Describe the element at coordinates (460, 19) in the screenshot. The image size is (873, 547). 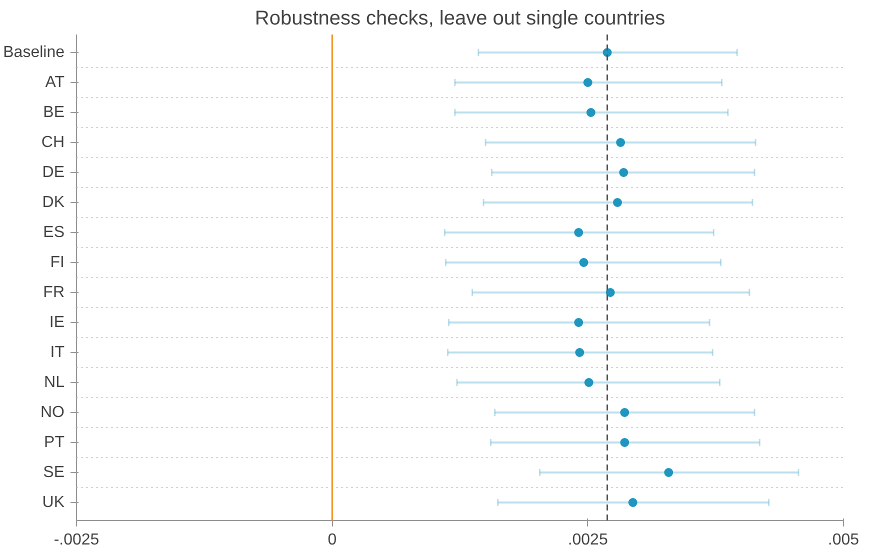
I see `chart-title: Robustness checks, leave out single countries` at that location.